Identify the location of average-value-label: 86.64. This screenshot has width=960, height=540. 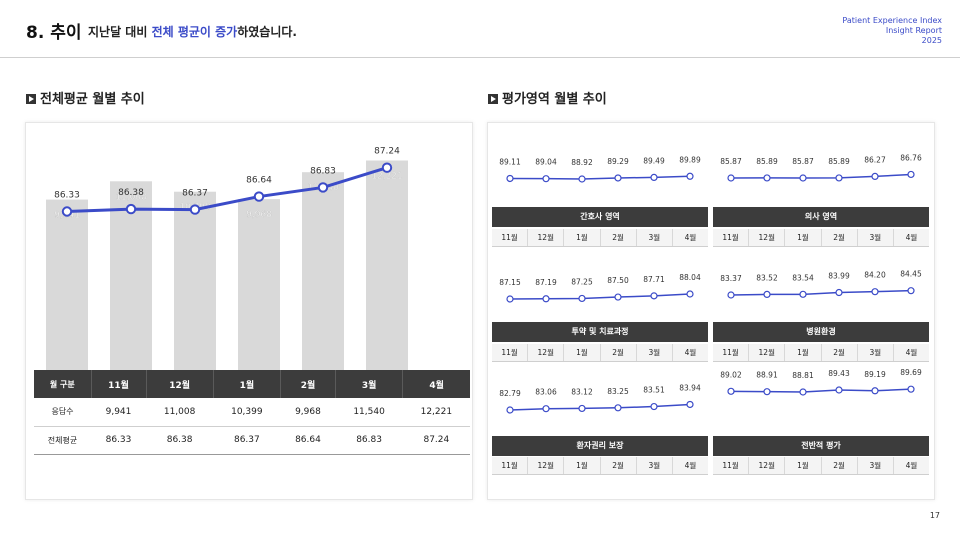
(259, 181).